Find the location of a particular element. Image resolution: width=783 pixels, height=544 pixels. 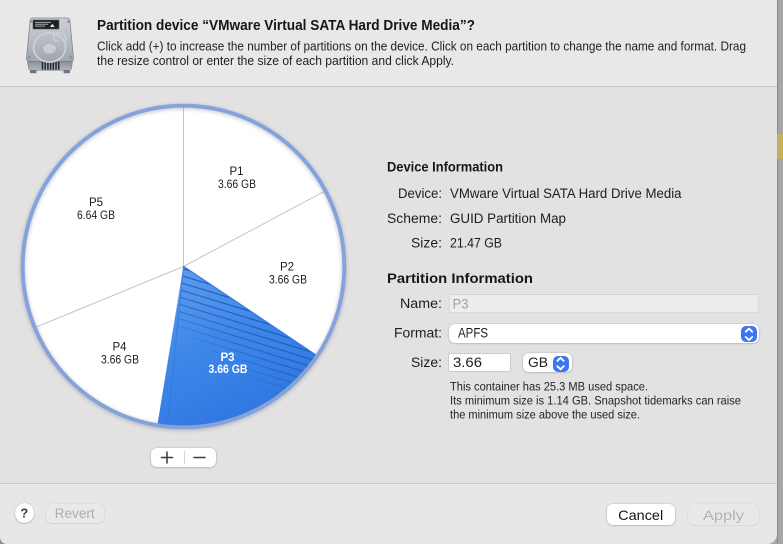

svg-text:This container has 25.3 MB use: This container has 25.3 MB used space. is located at coordinates (549, 387).